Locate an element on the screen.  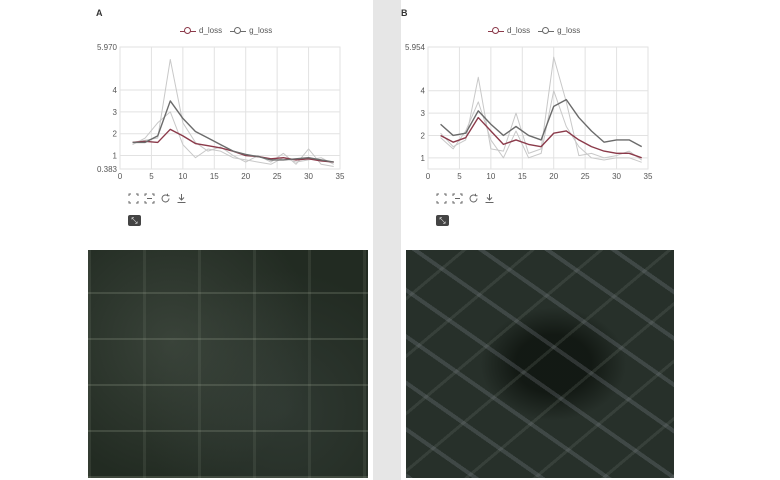
plot-frame is located at coordinates (538, 108).